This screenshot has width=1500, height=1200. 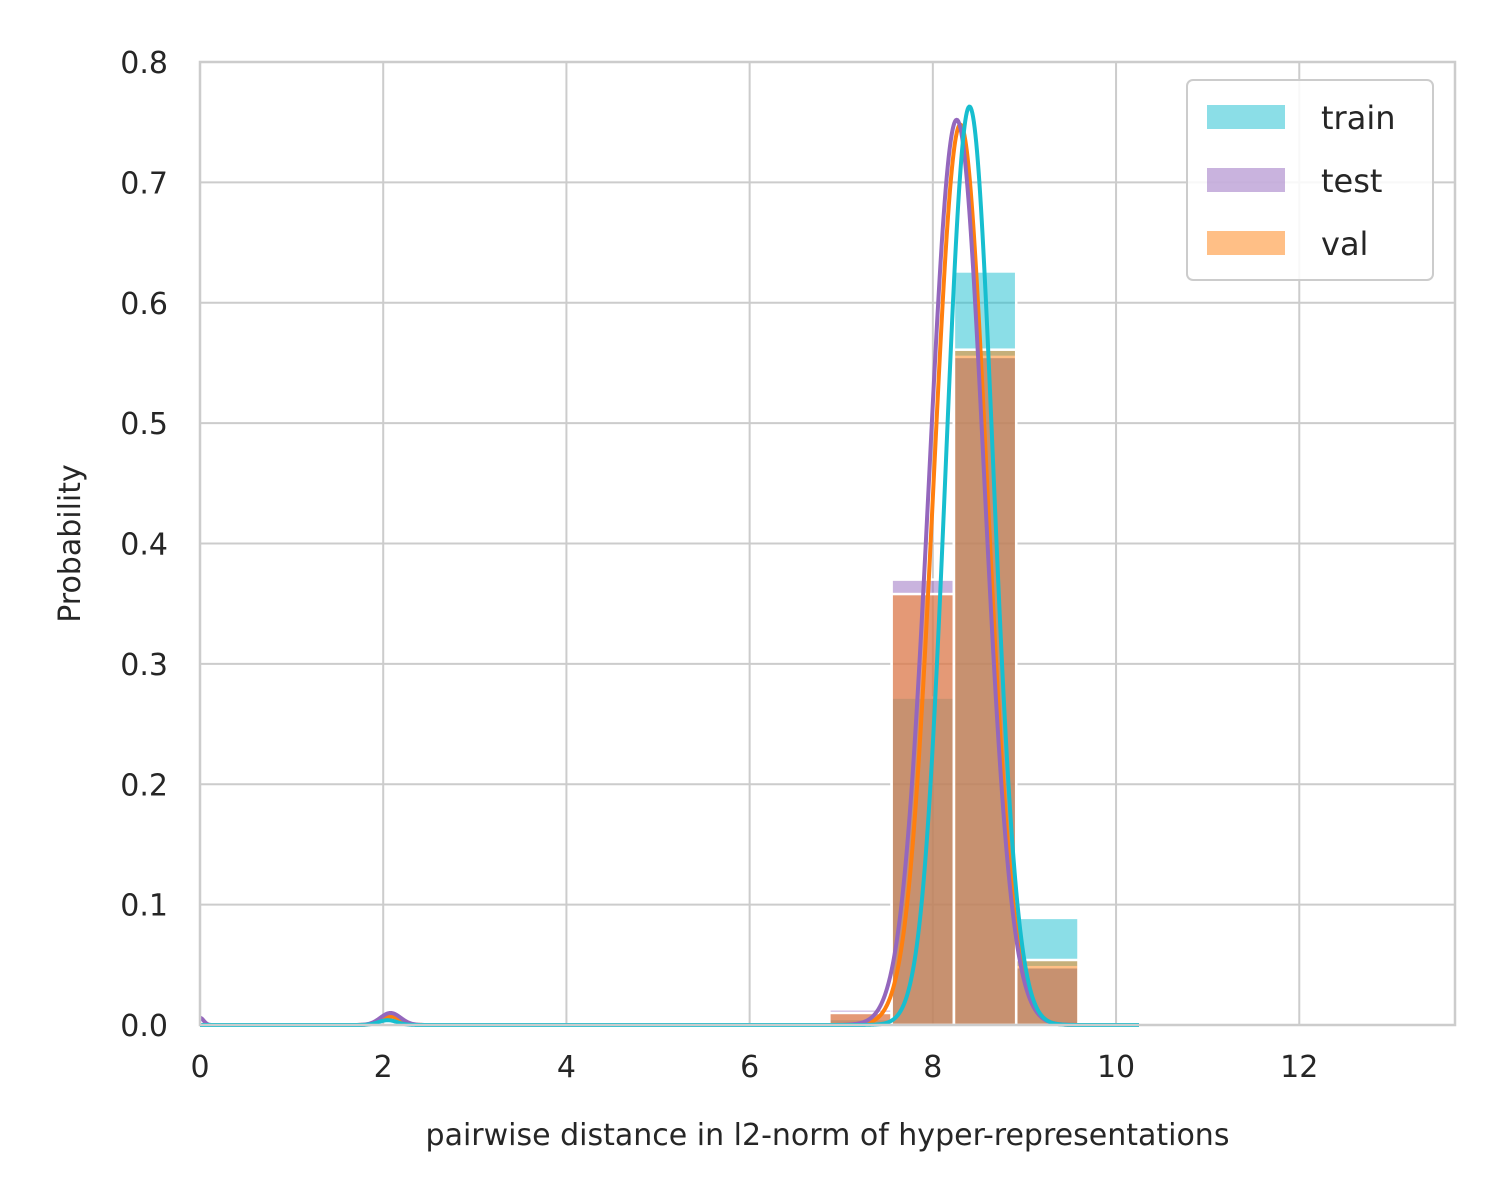 What do you see at coordinates (932, 1067) in the screenshot?
I see `x-tick-label: 8` at bounding box center [932, 1067].